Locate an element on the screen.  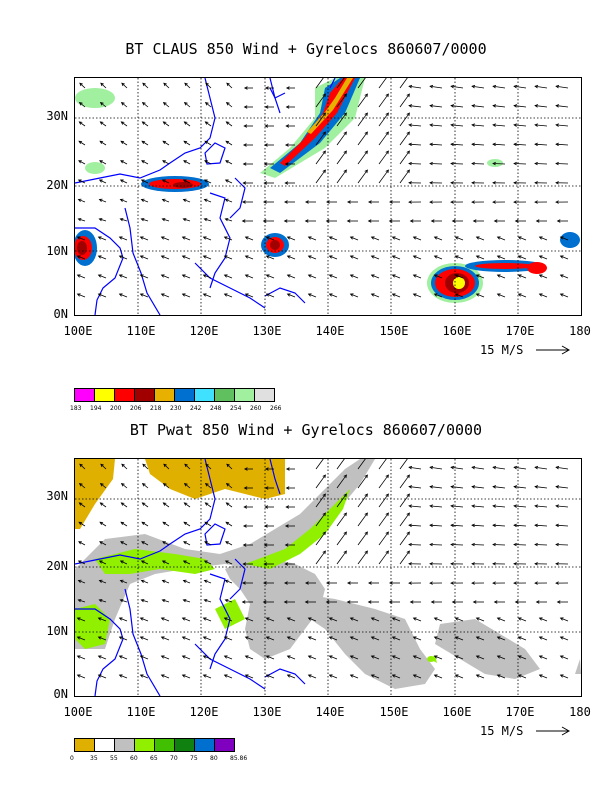
legend-label: 206 is located at coordinates (136, 408).